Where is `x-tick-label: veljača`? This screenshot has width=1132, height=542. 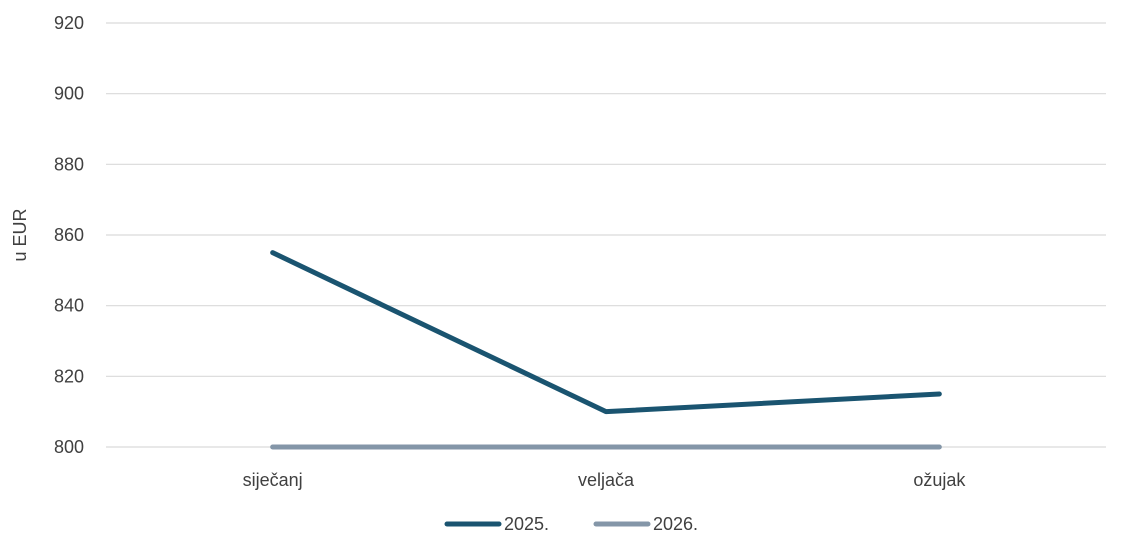
x-tick-label: veljača is located at coordinates (606, 480).